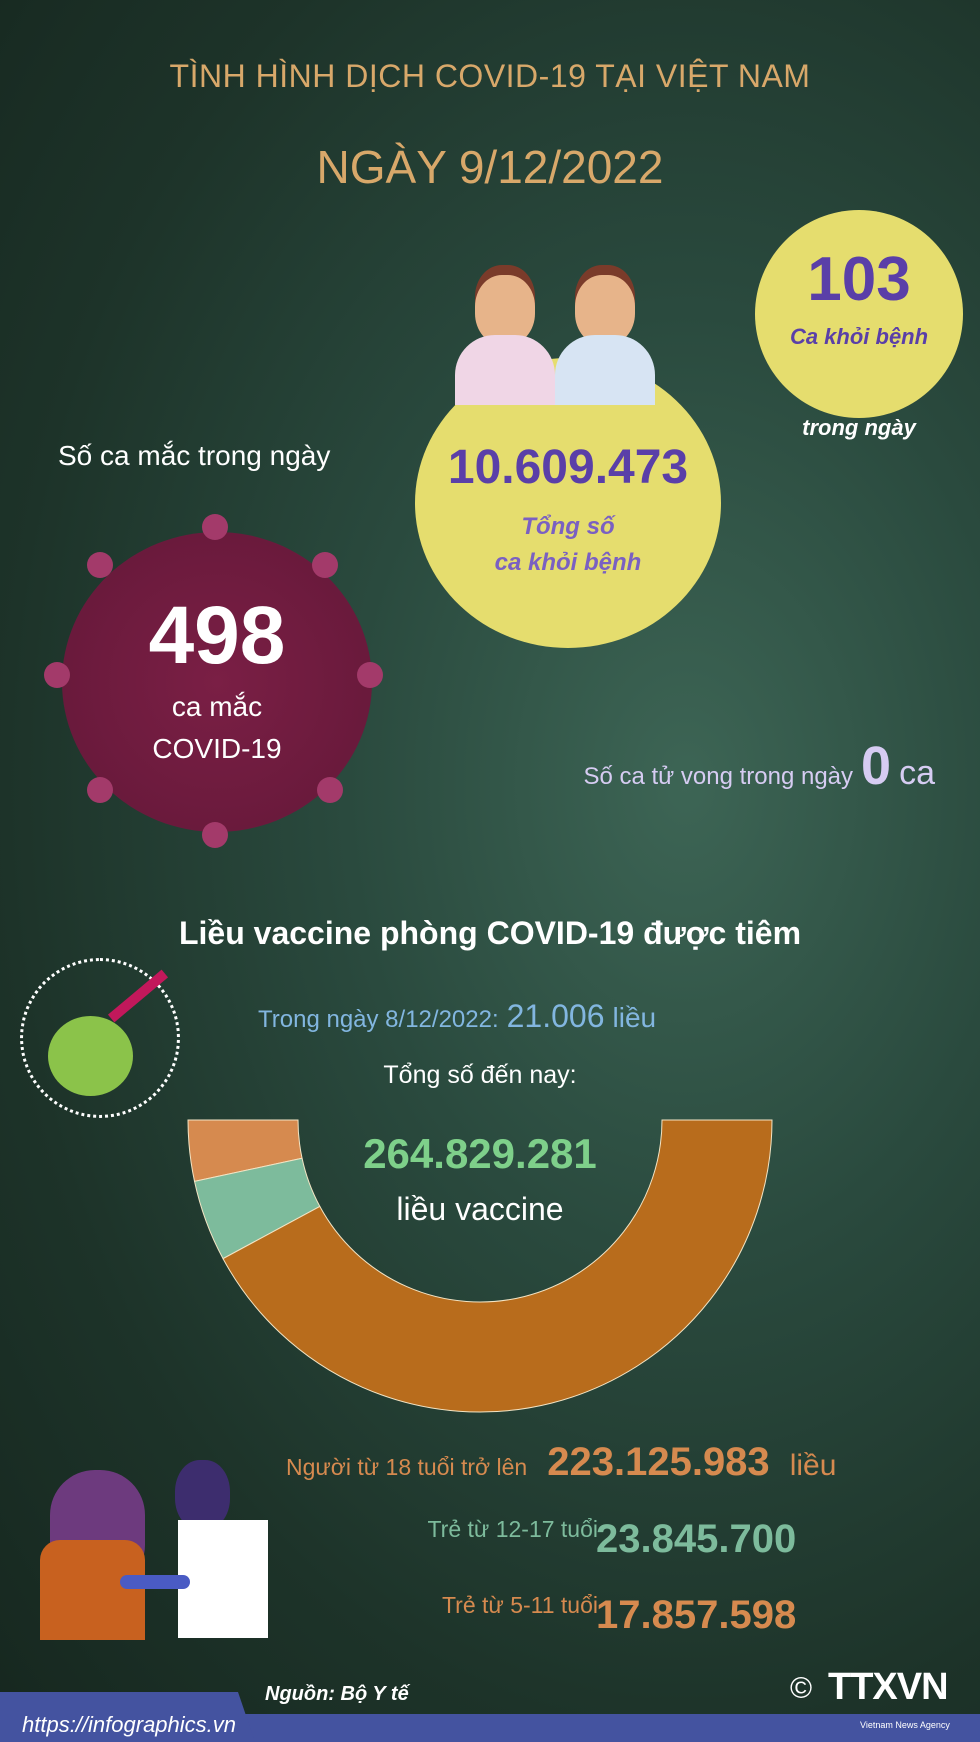  I want to click on vaccine-total-unit: liều vaccine, so click(480, 1209).